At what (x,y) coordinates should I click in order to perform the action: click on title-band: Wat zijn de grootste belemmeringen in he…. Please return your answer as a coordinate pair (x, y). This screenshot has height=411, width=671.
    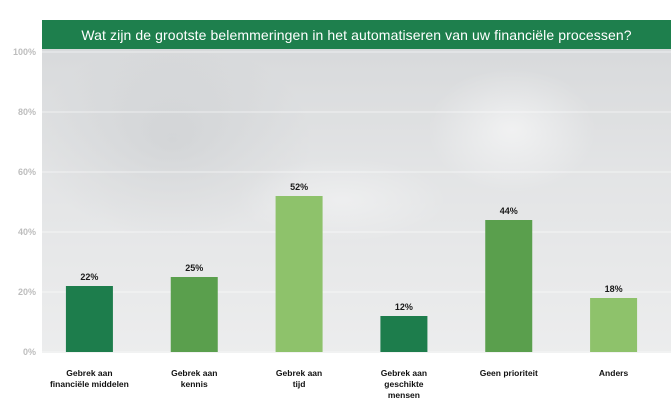
    Looking at the image, I should click on (356, 34).